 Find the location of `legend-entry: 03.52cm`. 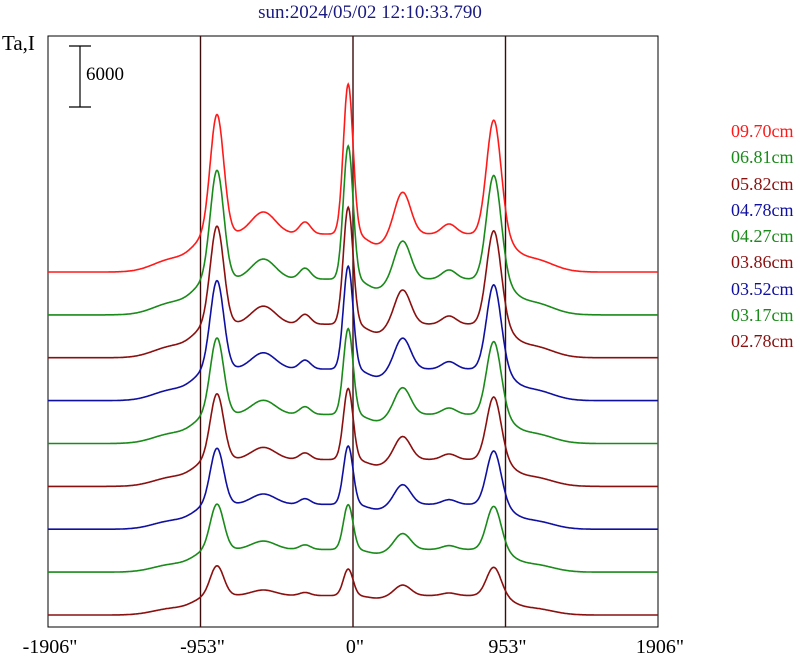

legend-entry: 03.52cm is located at coordinates (762, 288).